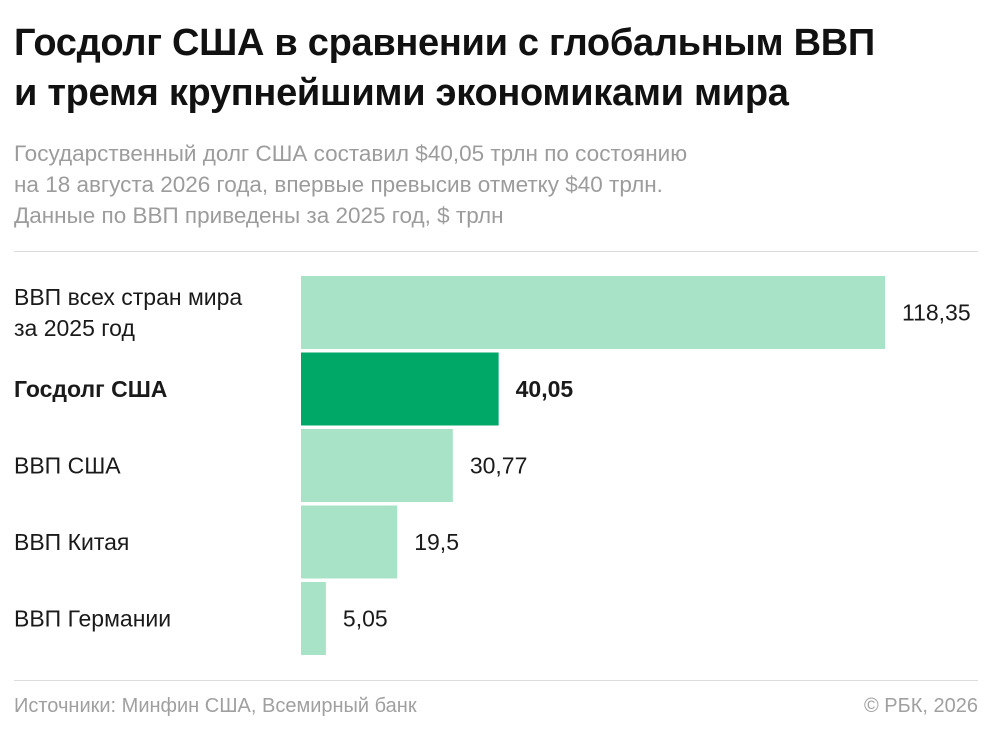 The width and height of the screenshot is (1000, 738). Describe the element at coordinates (496, 251) in the screenshot. I see `top-divider` at that location.